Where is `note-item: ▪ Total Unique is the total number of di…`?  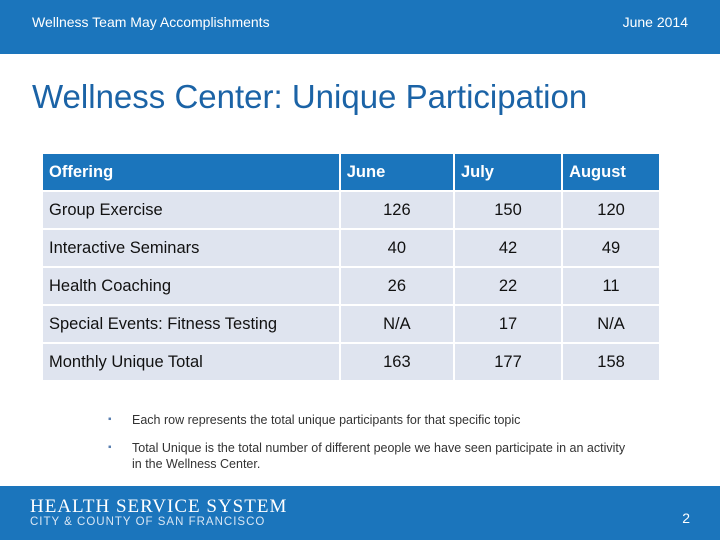
note-item: ▪ Total Unique is the total number of di… is located at coordinates (368, 456).